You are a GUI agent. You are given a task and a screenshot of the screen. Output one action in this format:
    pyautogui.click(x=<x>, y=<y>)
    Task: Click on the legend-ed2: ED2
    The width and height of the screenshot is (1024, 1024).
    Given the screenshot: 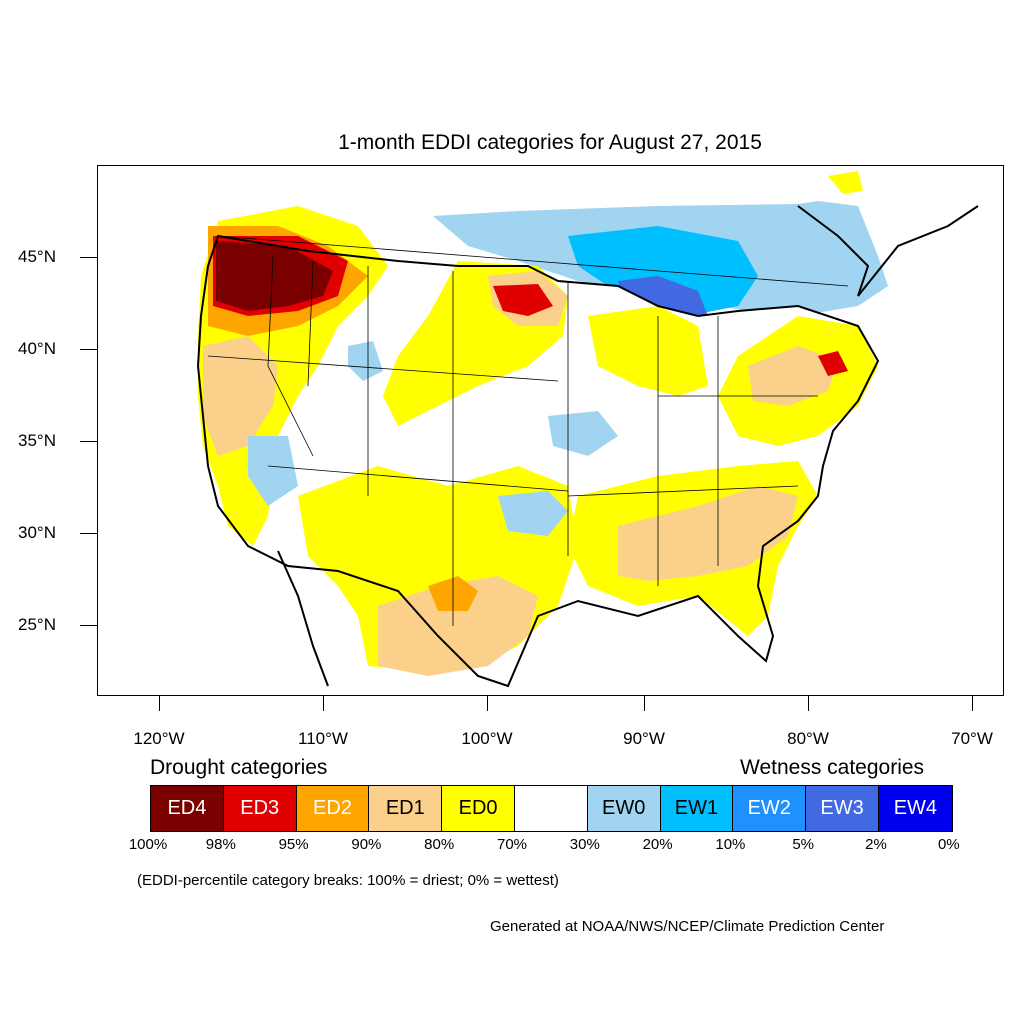 What is the action you would take?
    pyautogui.click(x=333, y=808)
    